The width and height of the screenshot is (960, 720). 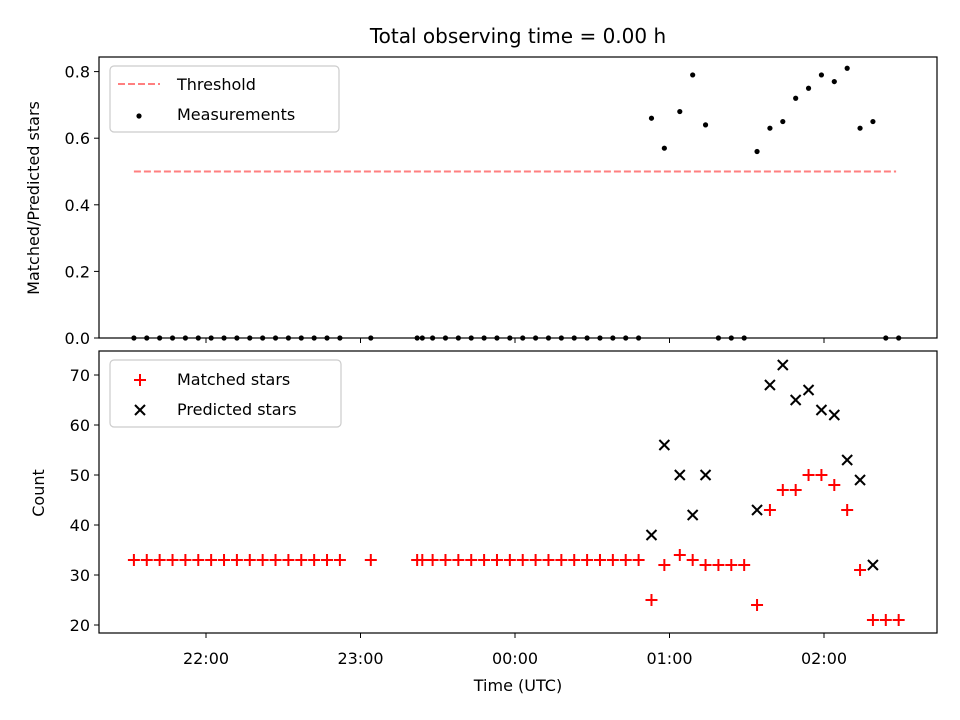 I want to click on bottom-legend-box, so click(x=225, y=393).